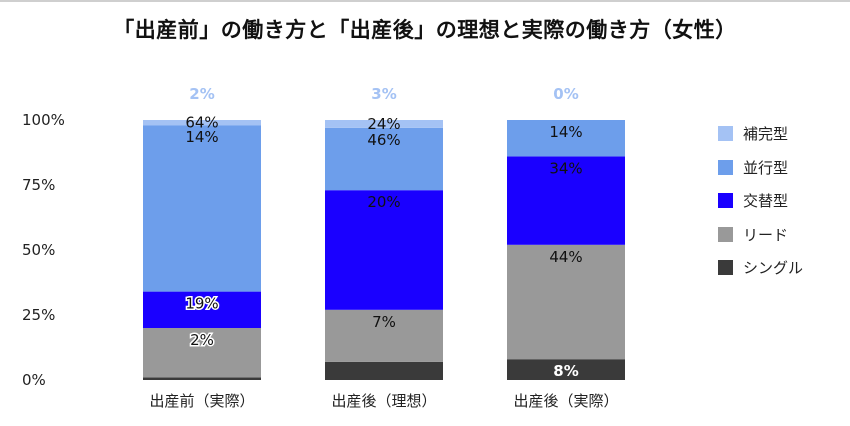  I want to click on data-label: 19%, so click(201, 304).